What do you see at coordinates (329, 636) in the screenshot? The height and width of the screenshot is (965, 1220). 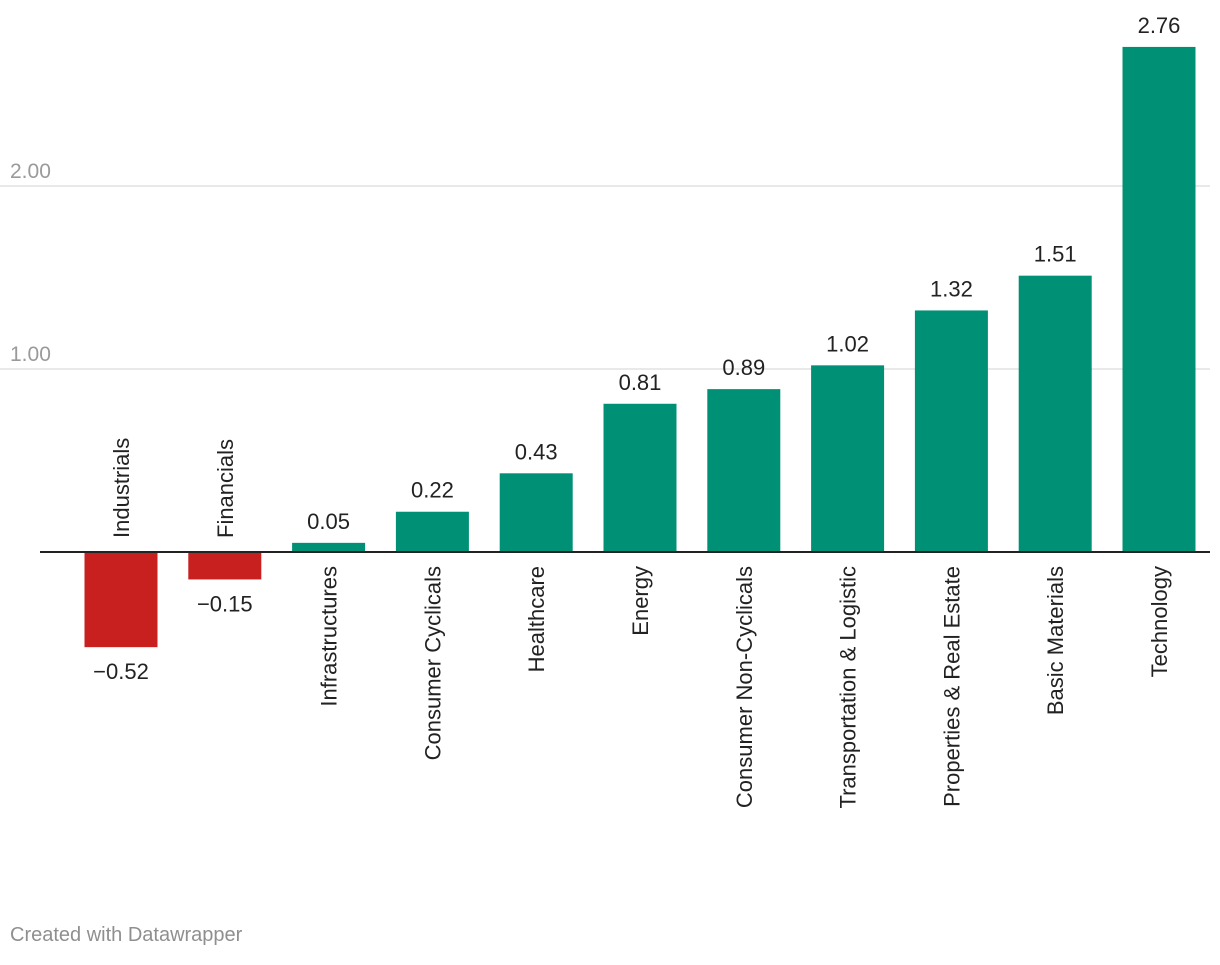 I see `category-label: Infrastructures` at bounding box center [329, 636].